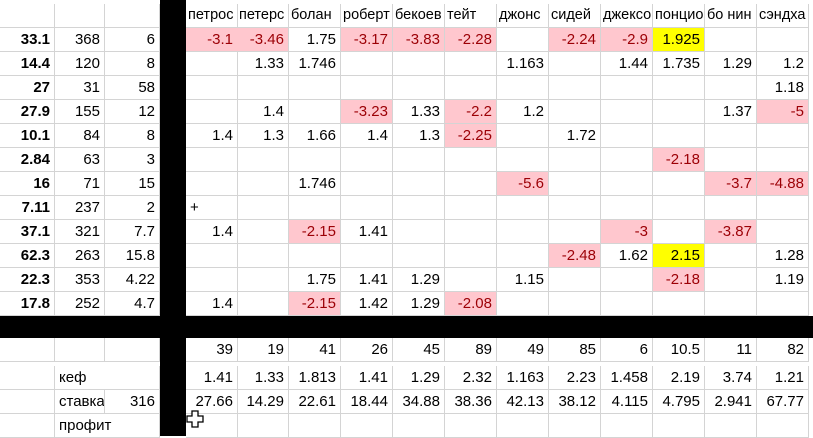  What do you see at coordinates (27, 184) in the screenshot?
I see `row-value-a: 16` at bounding box center [27, 184].